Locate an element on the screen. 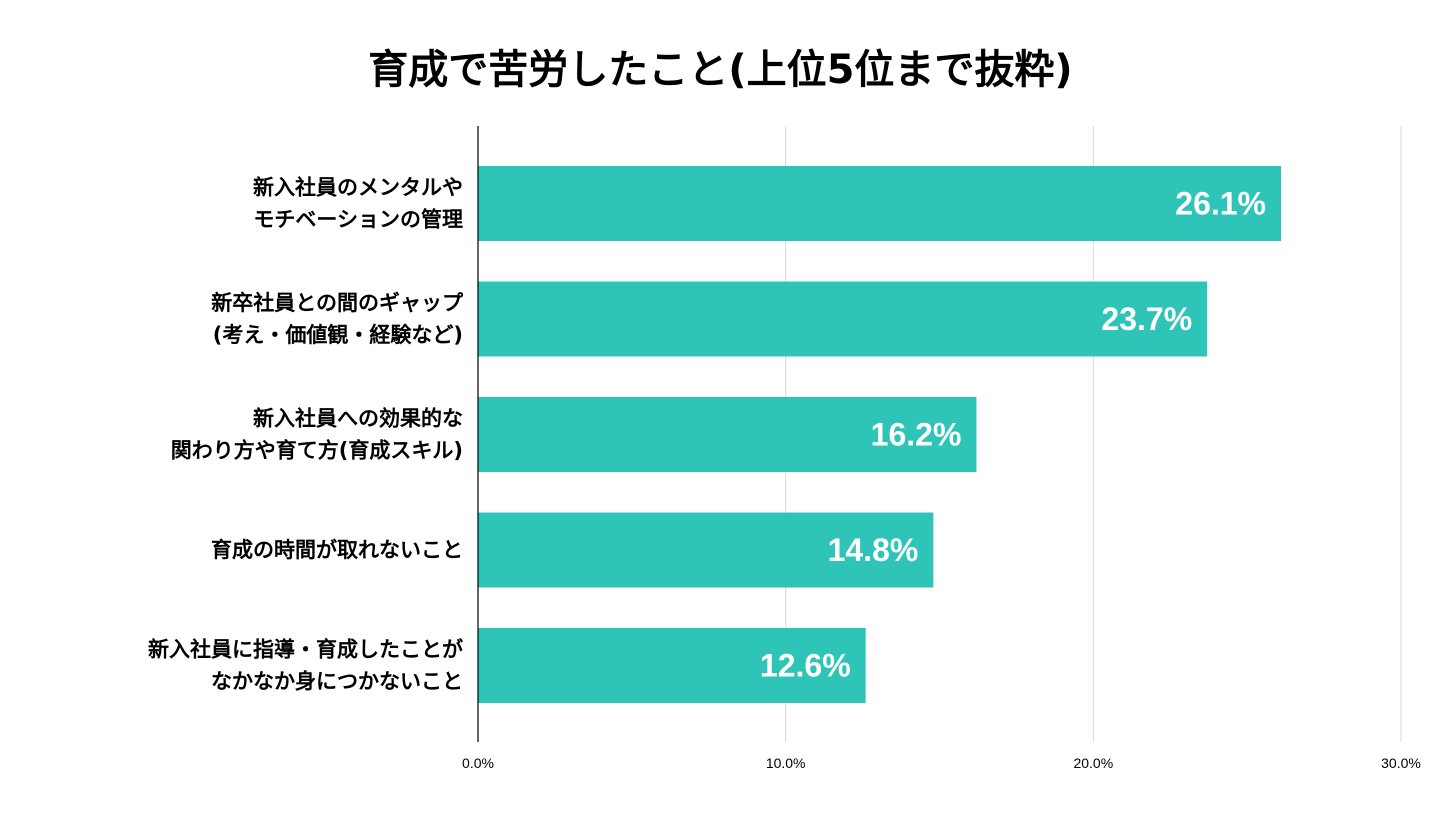 The height and width of the screenshot is (819, 1441). category-label: モチベーションの管理 is located at coordinates (358, 220).